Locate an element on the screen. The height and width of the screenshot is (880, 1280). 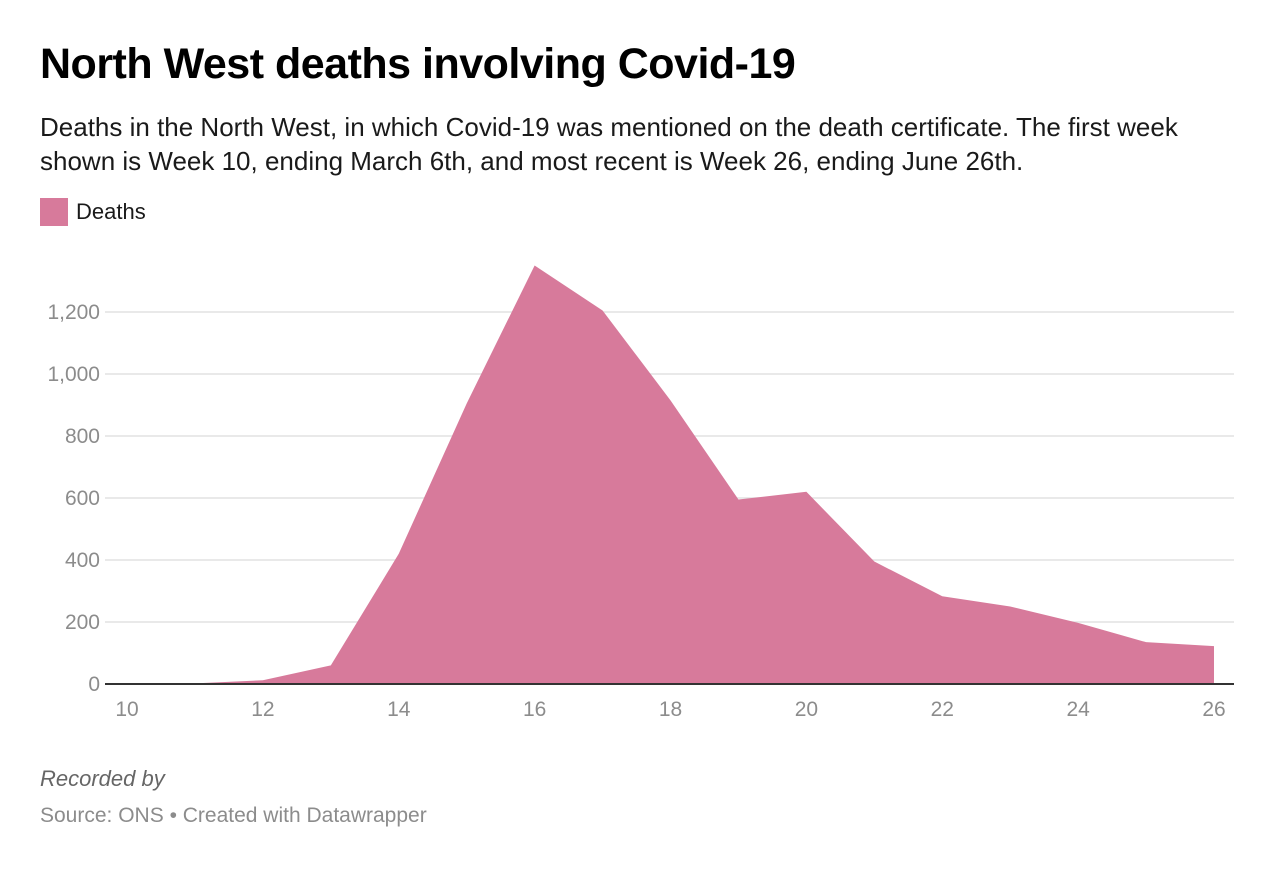
y-tick-label: 600 is located at coordinates (82, 498).